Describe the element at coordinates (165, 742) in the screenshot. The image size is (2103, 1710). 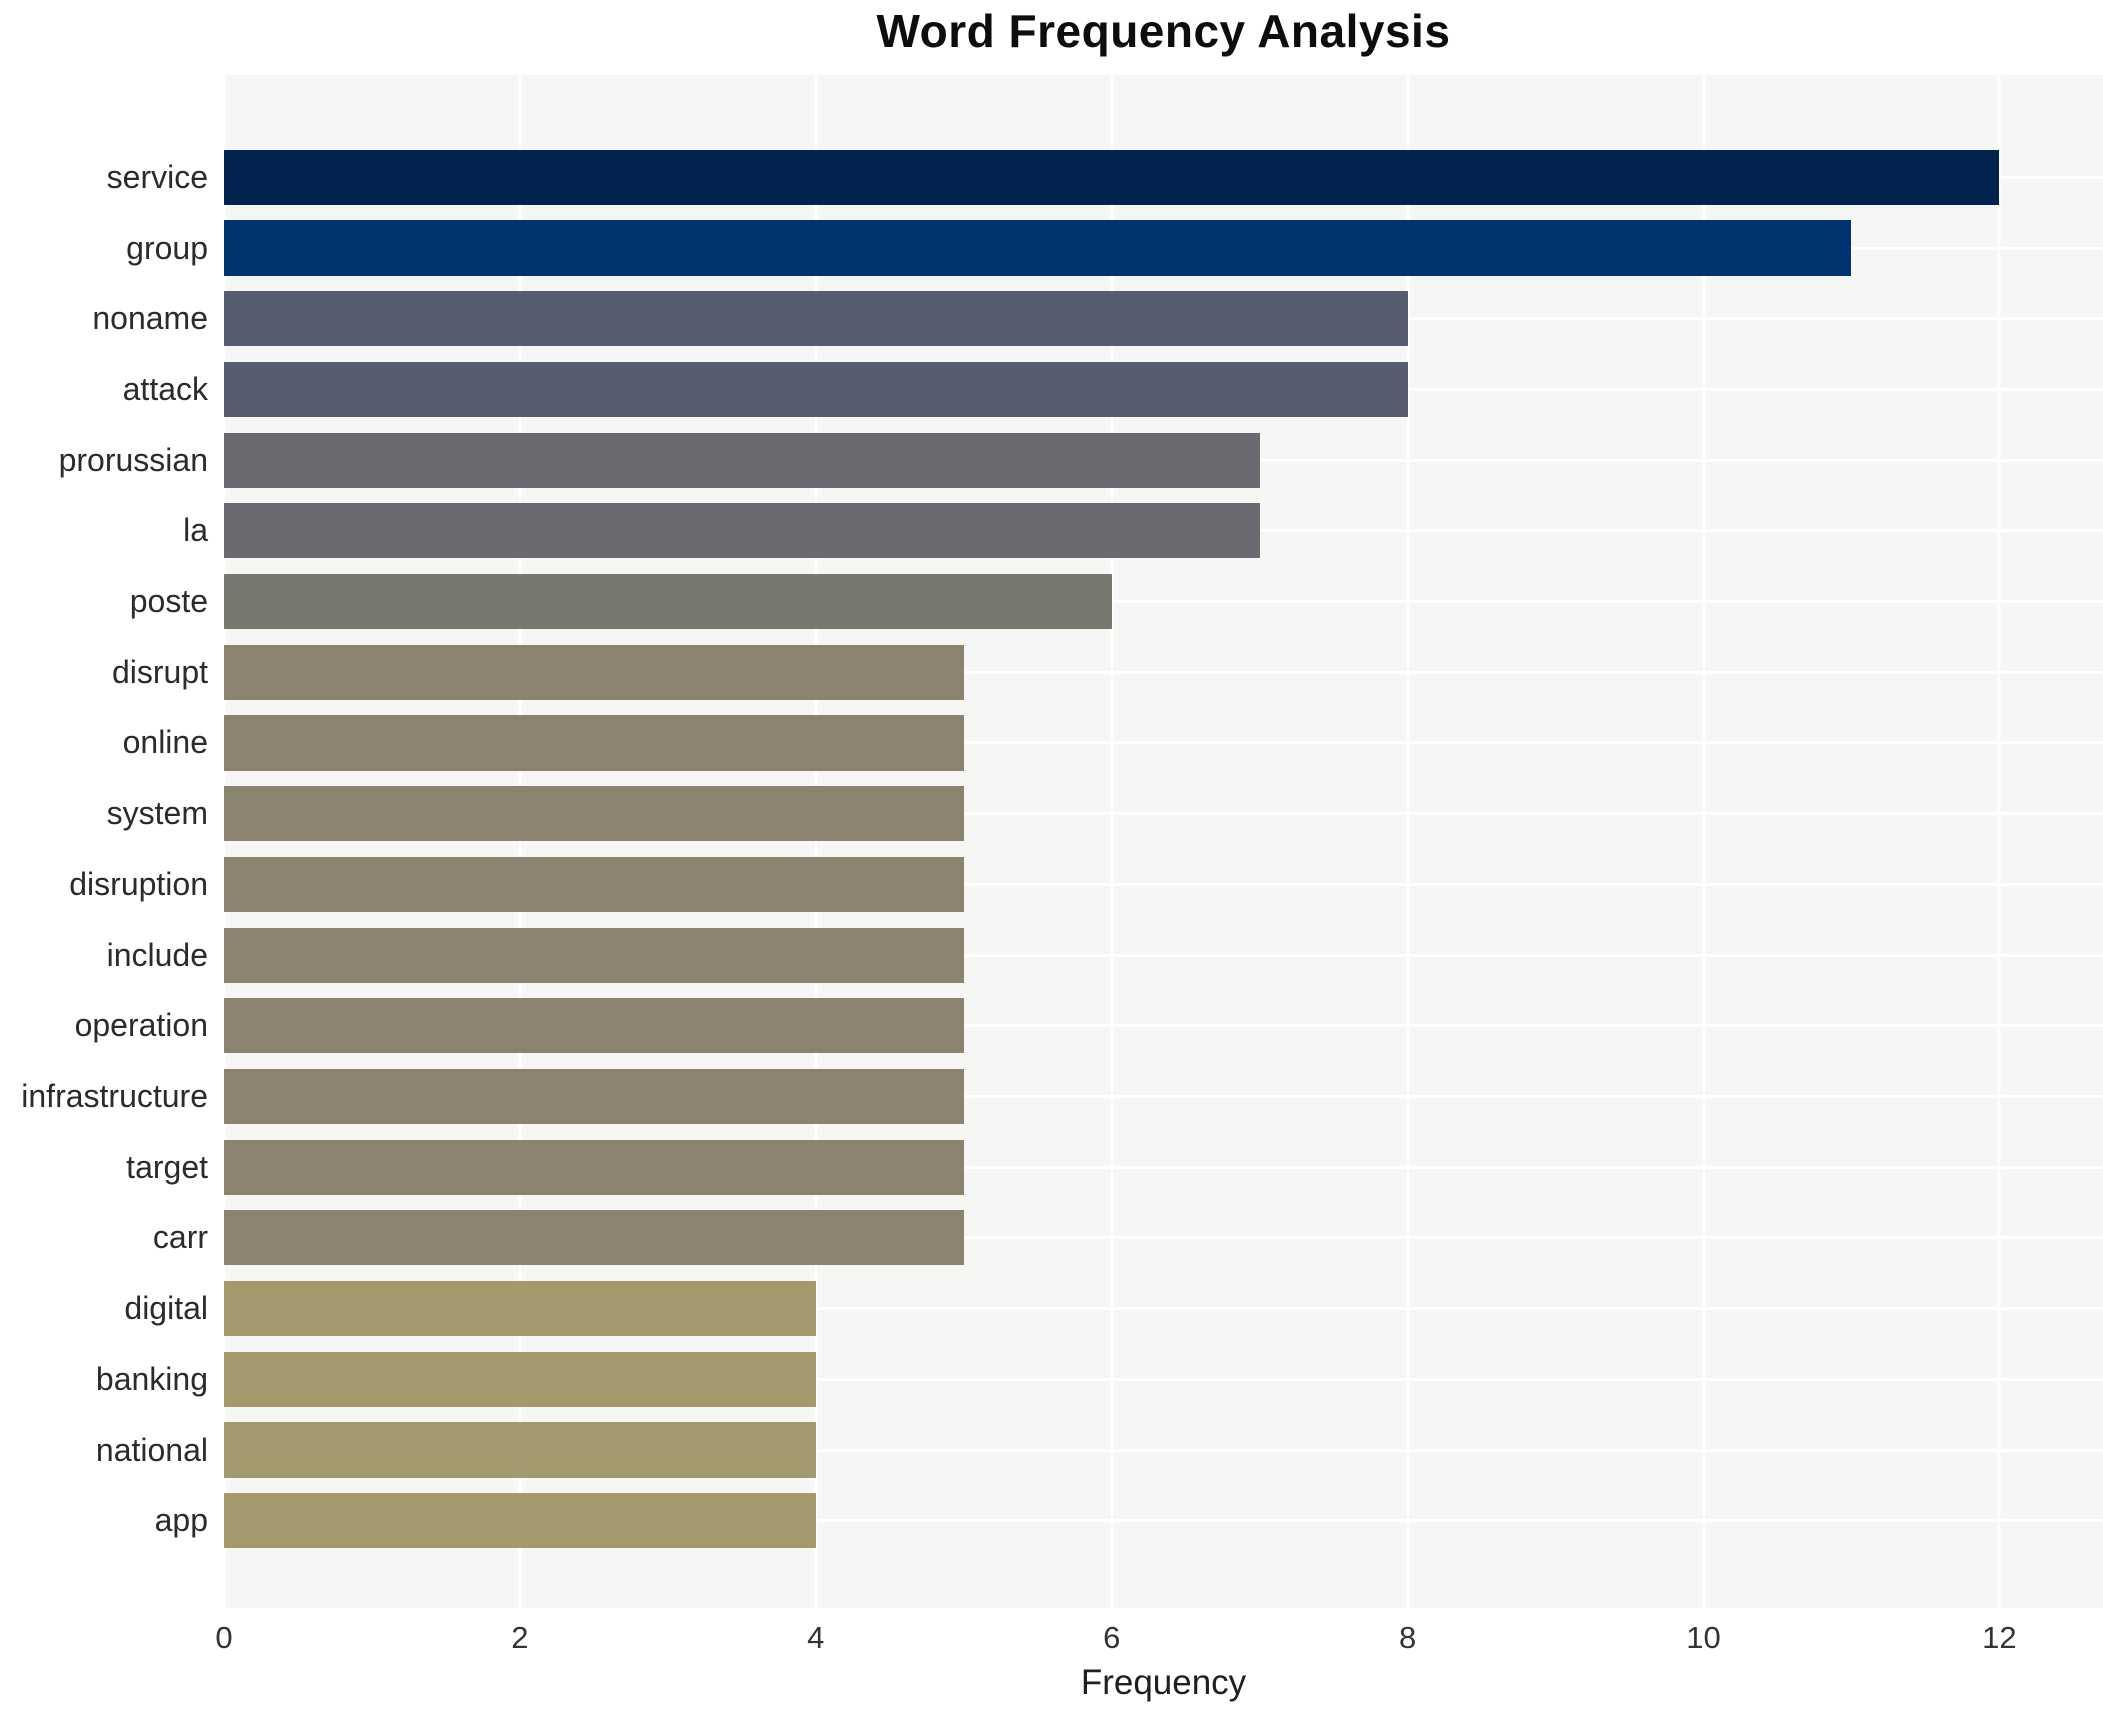
I see `category-label: online` at that location.